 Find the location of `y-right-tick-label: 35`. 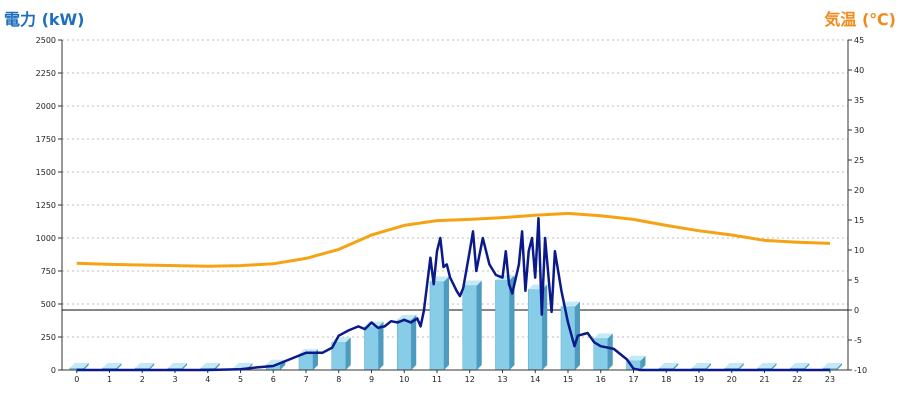

y-right-tick-label: 35 is located at coordinates (859, 100).